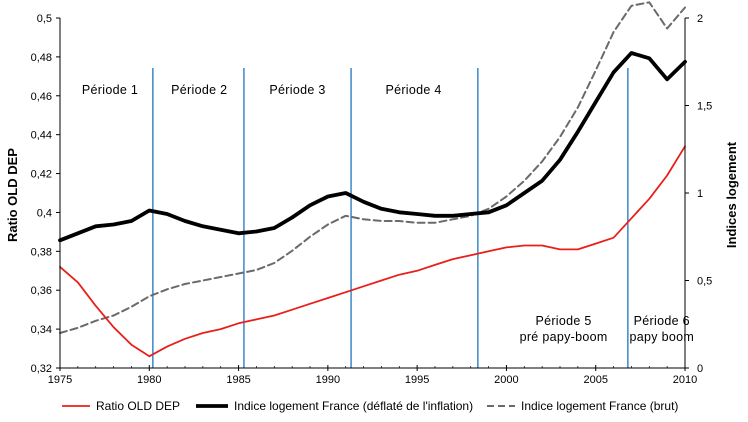 This screenshot has height=422, width=748. Describe the element at coordinates (599, 406) in the screenshot. I see `legend-label: Indice logement France (brut)` at that location.